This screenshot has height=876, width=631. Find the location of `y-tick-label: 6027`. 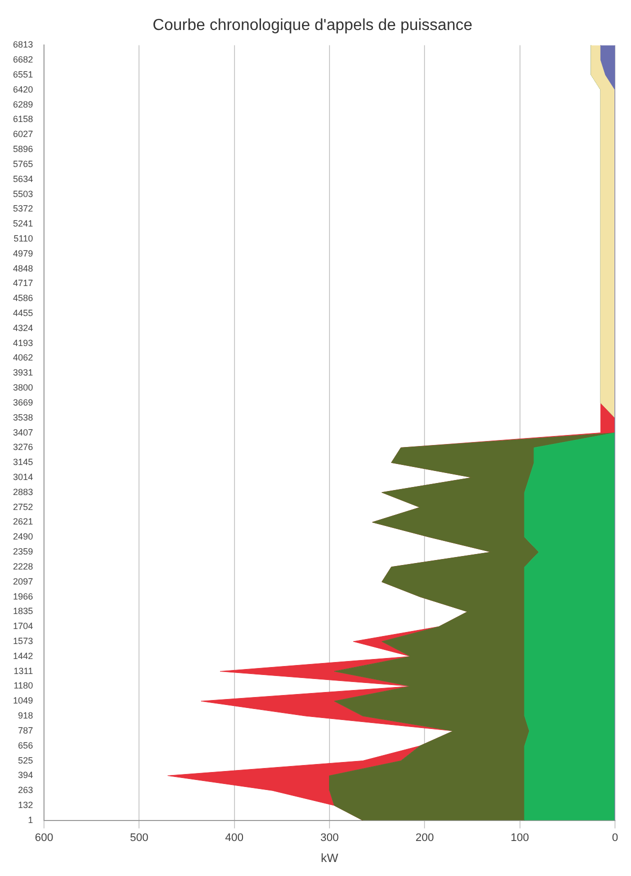

y-tick-label: 6027 is located at coordinates (23, 134).